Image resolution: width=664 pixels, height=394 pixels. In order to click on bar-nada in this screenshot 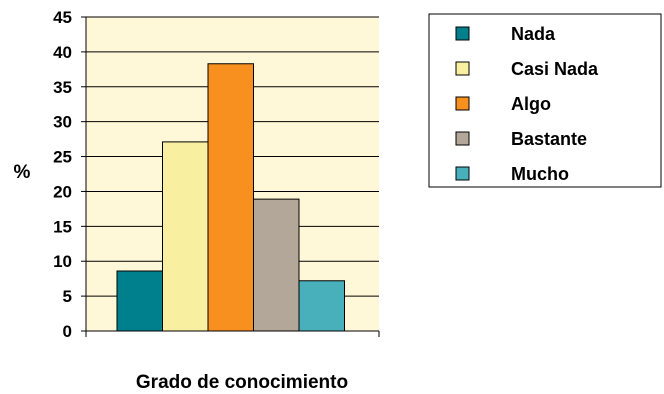, I will do `click(139, 301)`.